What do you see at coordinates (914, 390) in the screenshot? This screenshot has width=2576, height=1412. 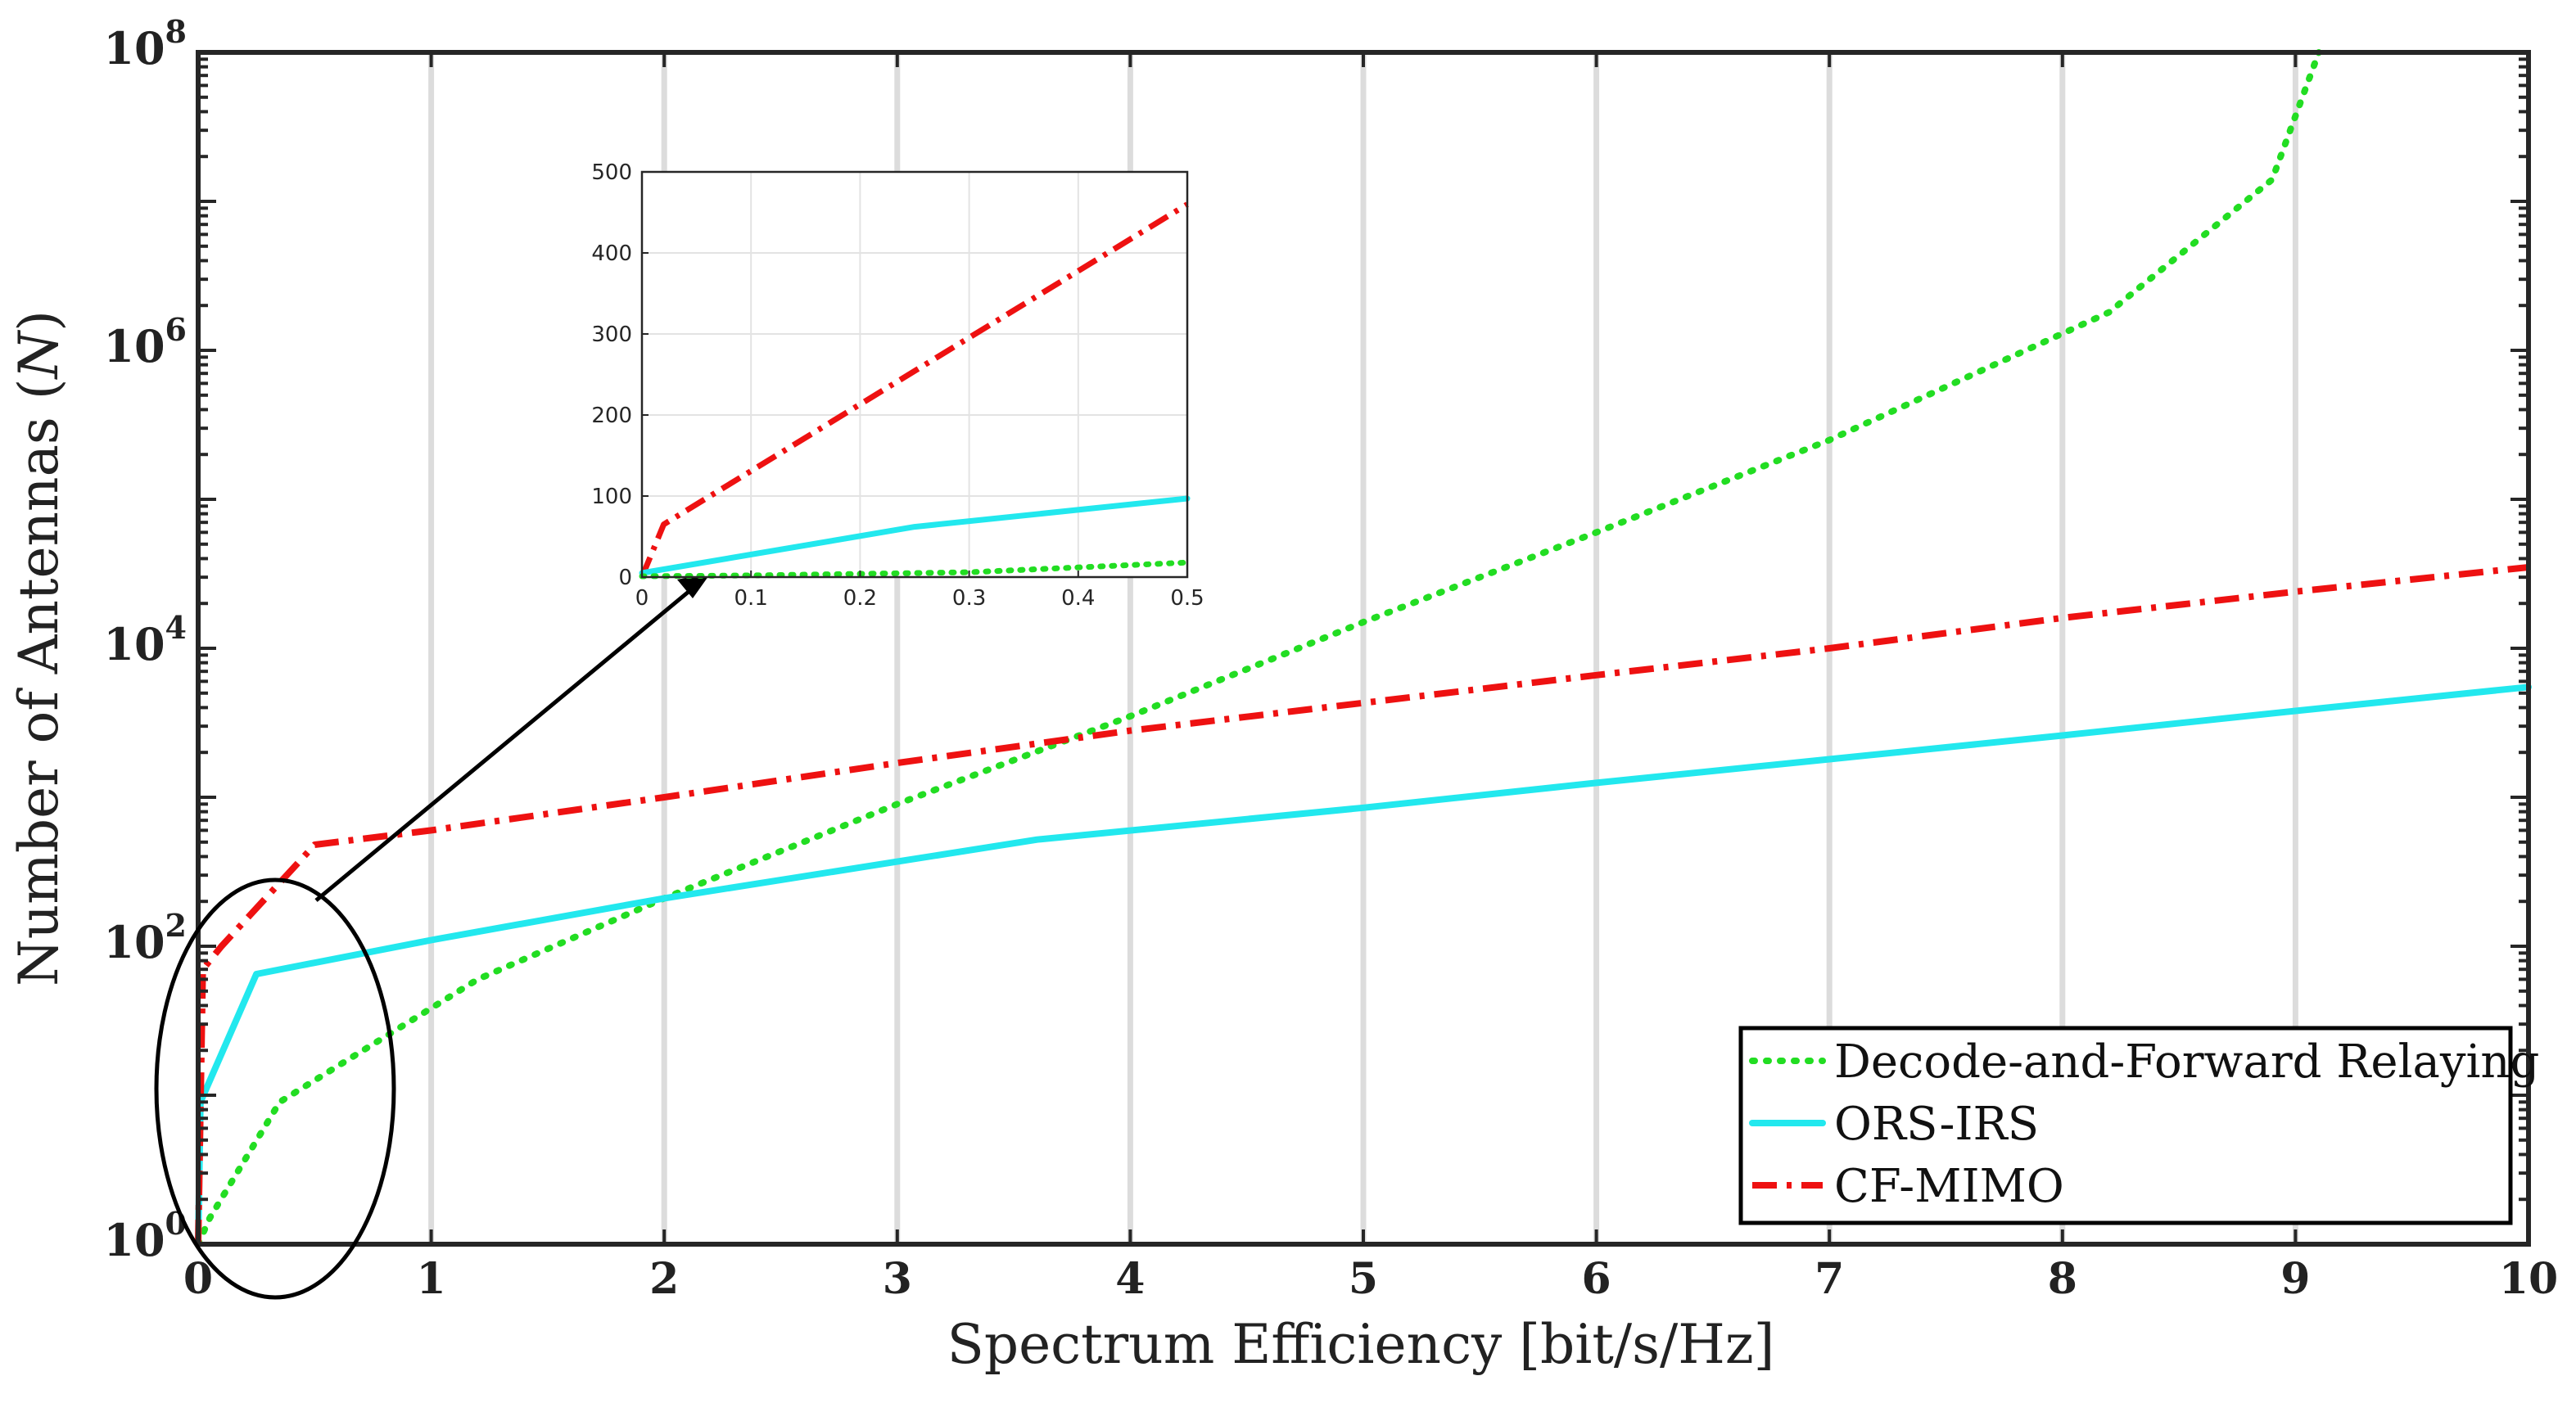 I see `inset-series-cf-mimo` at bounding box center [914, 390].